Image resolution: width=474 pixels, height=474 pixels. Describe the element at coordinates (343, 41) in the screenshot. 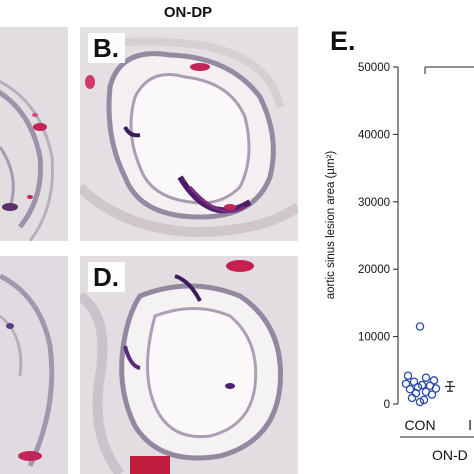

I see `chart-panel-letter: E.` at that location.